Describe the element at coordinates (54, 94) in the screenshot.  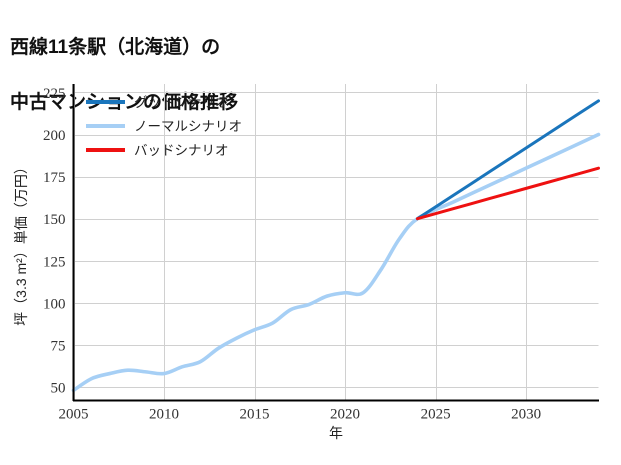
I see `y-tick-label: 225` at that location.